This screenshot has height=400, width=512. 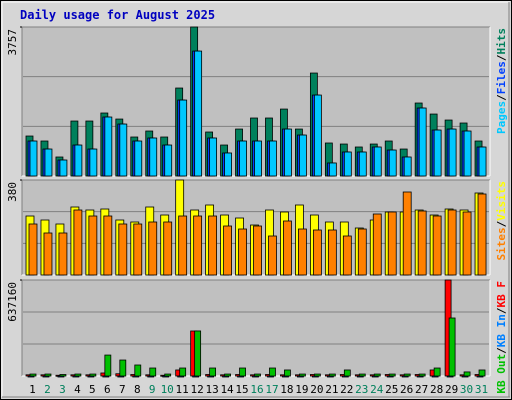 I want to click on x-tick-label: 29, so click(x=451, y=389).